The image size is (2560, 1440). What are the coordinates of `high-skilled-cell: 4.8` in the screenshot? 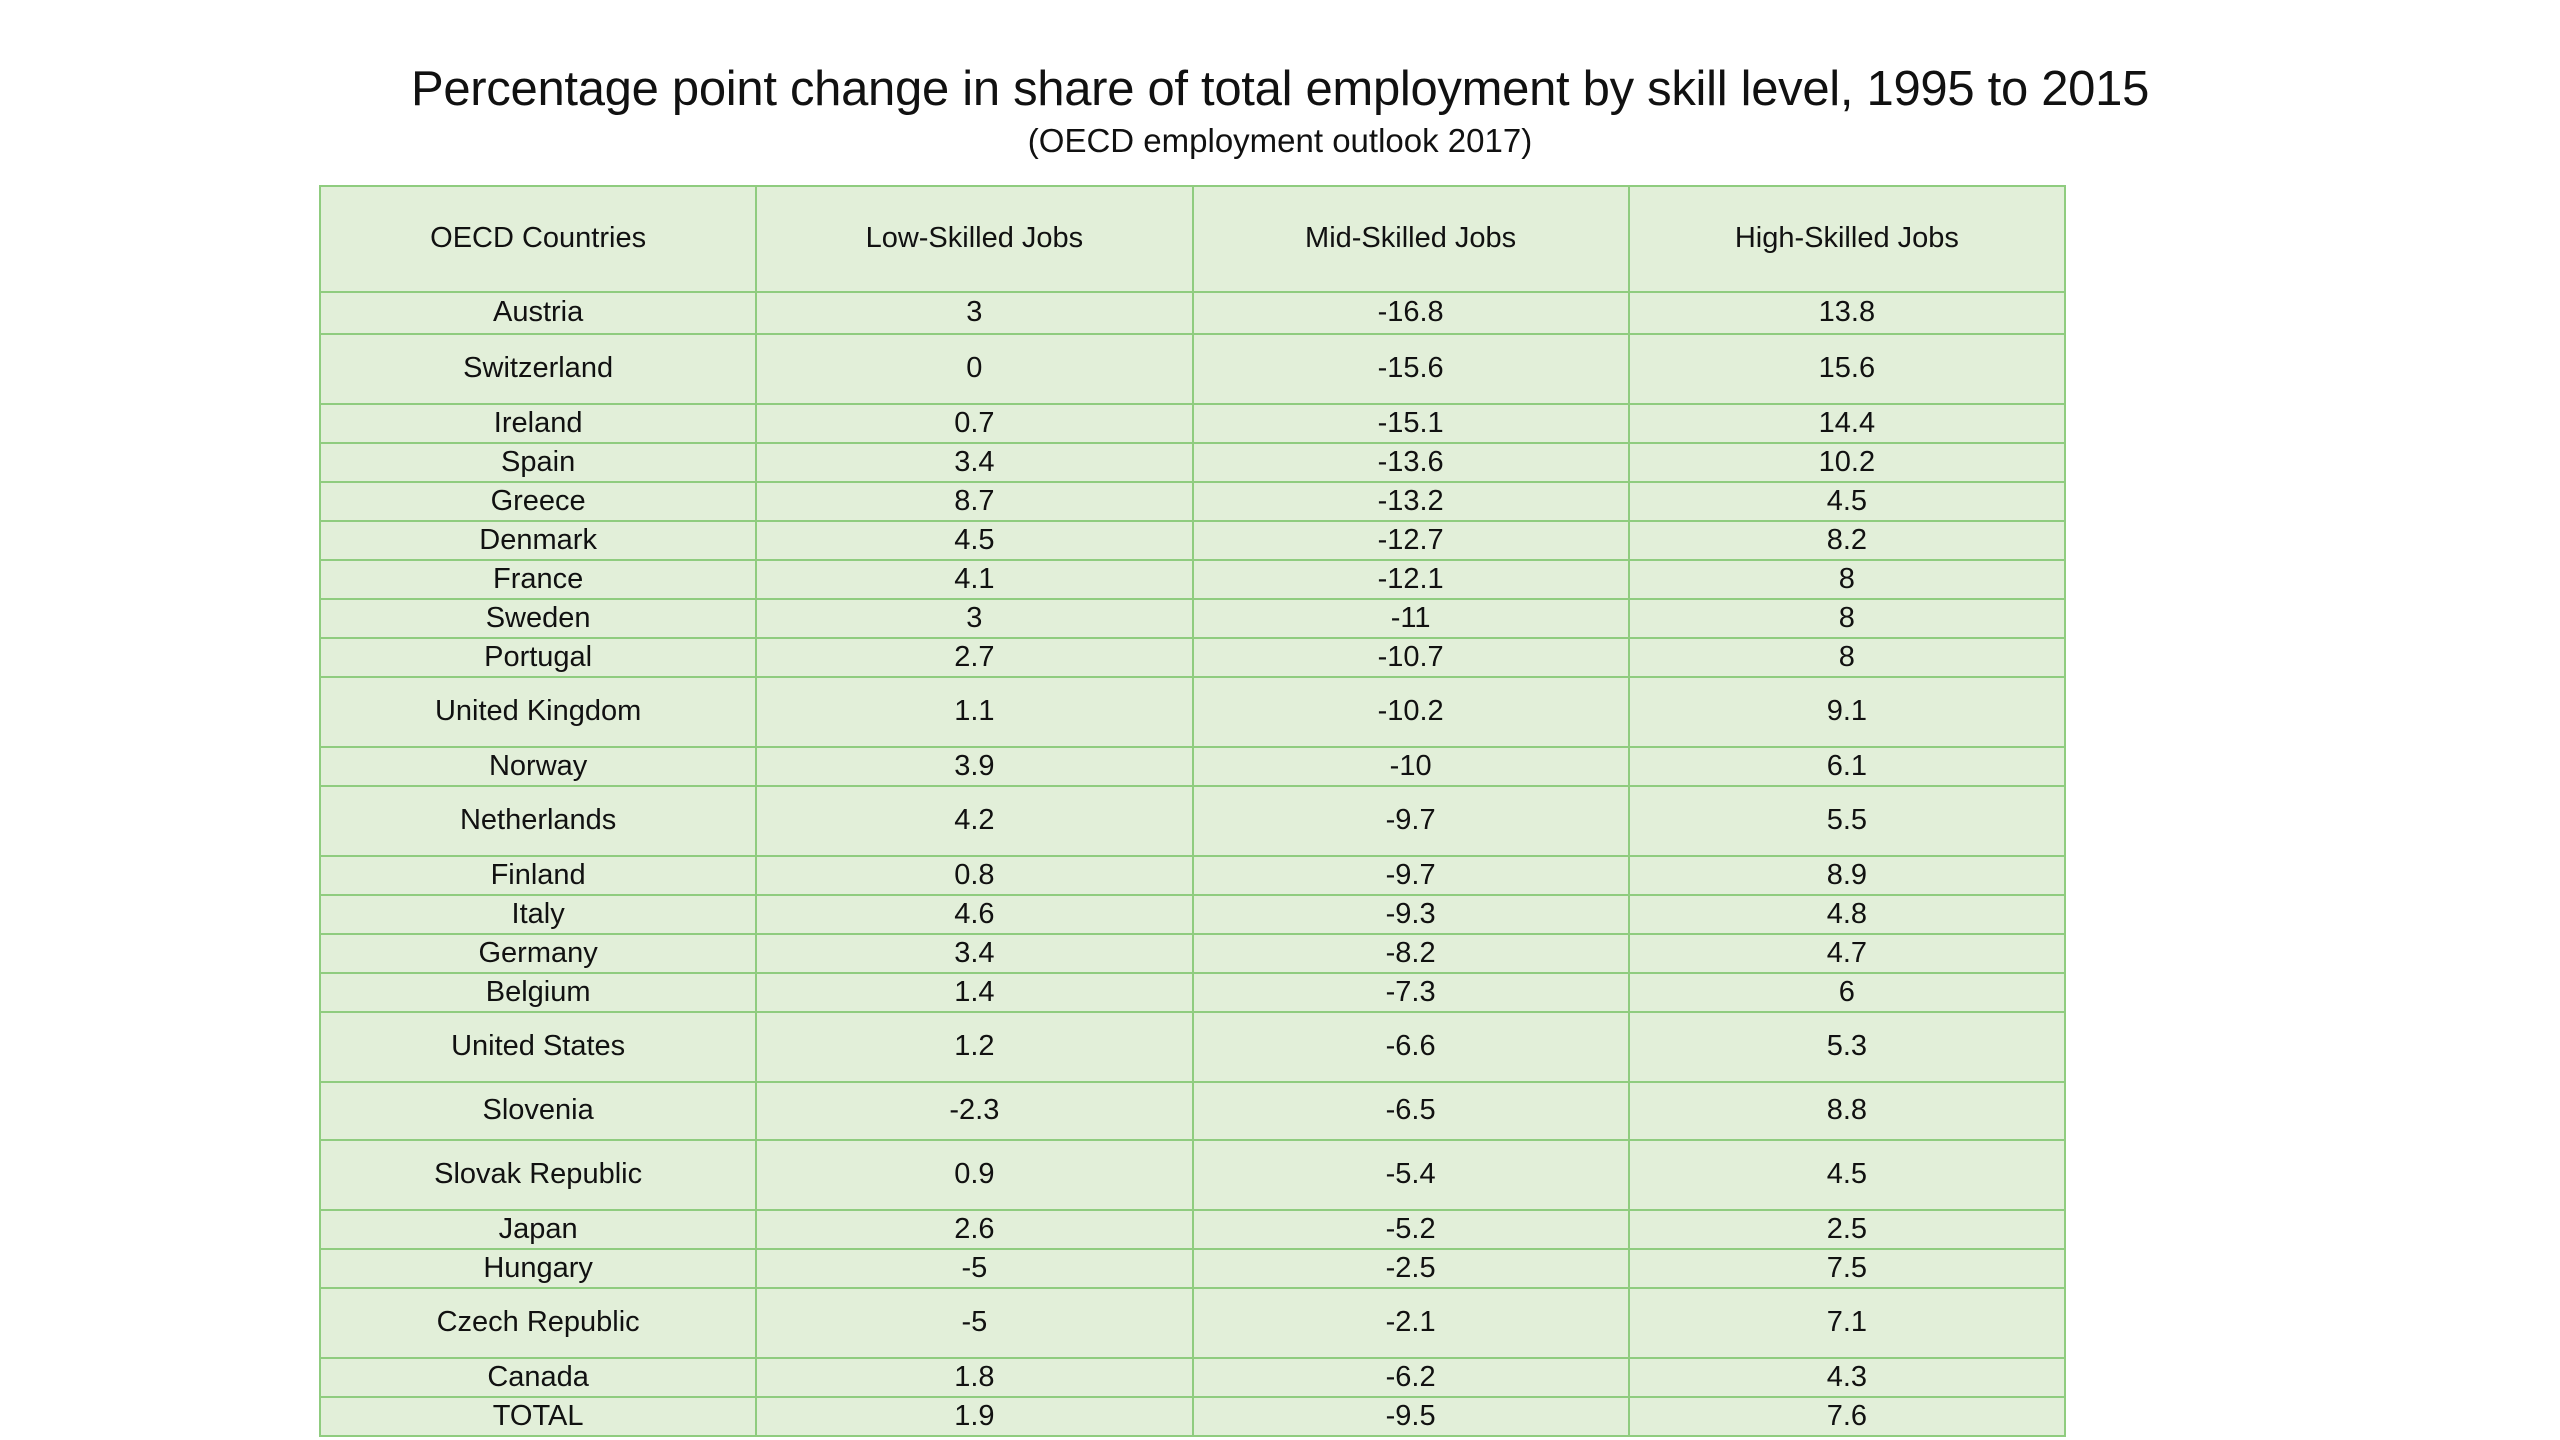 It's located at (1847, 914).